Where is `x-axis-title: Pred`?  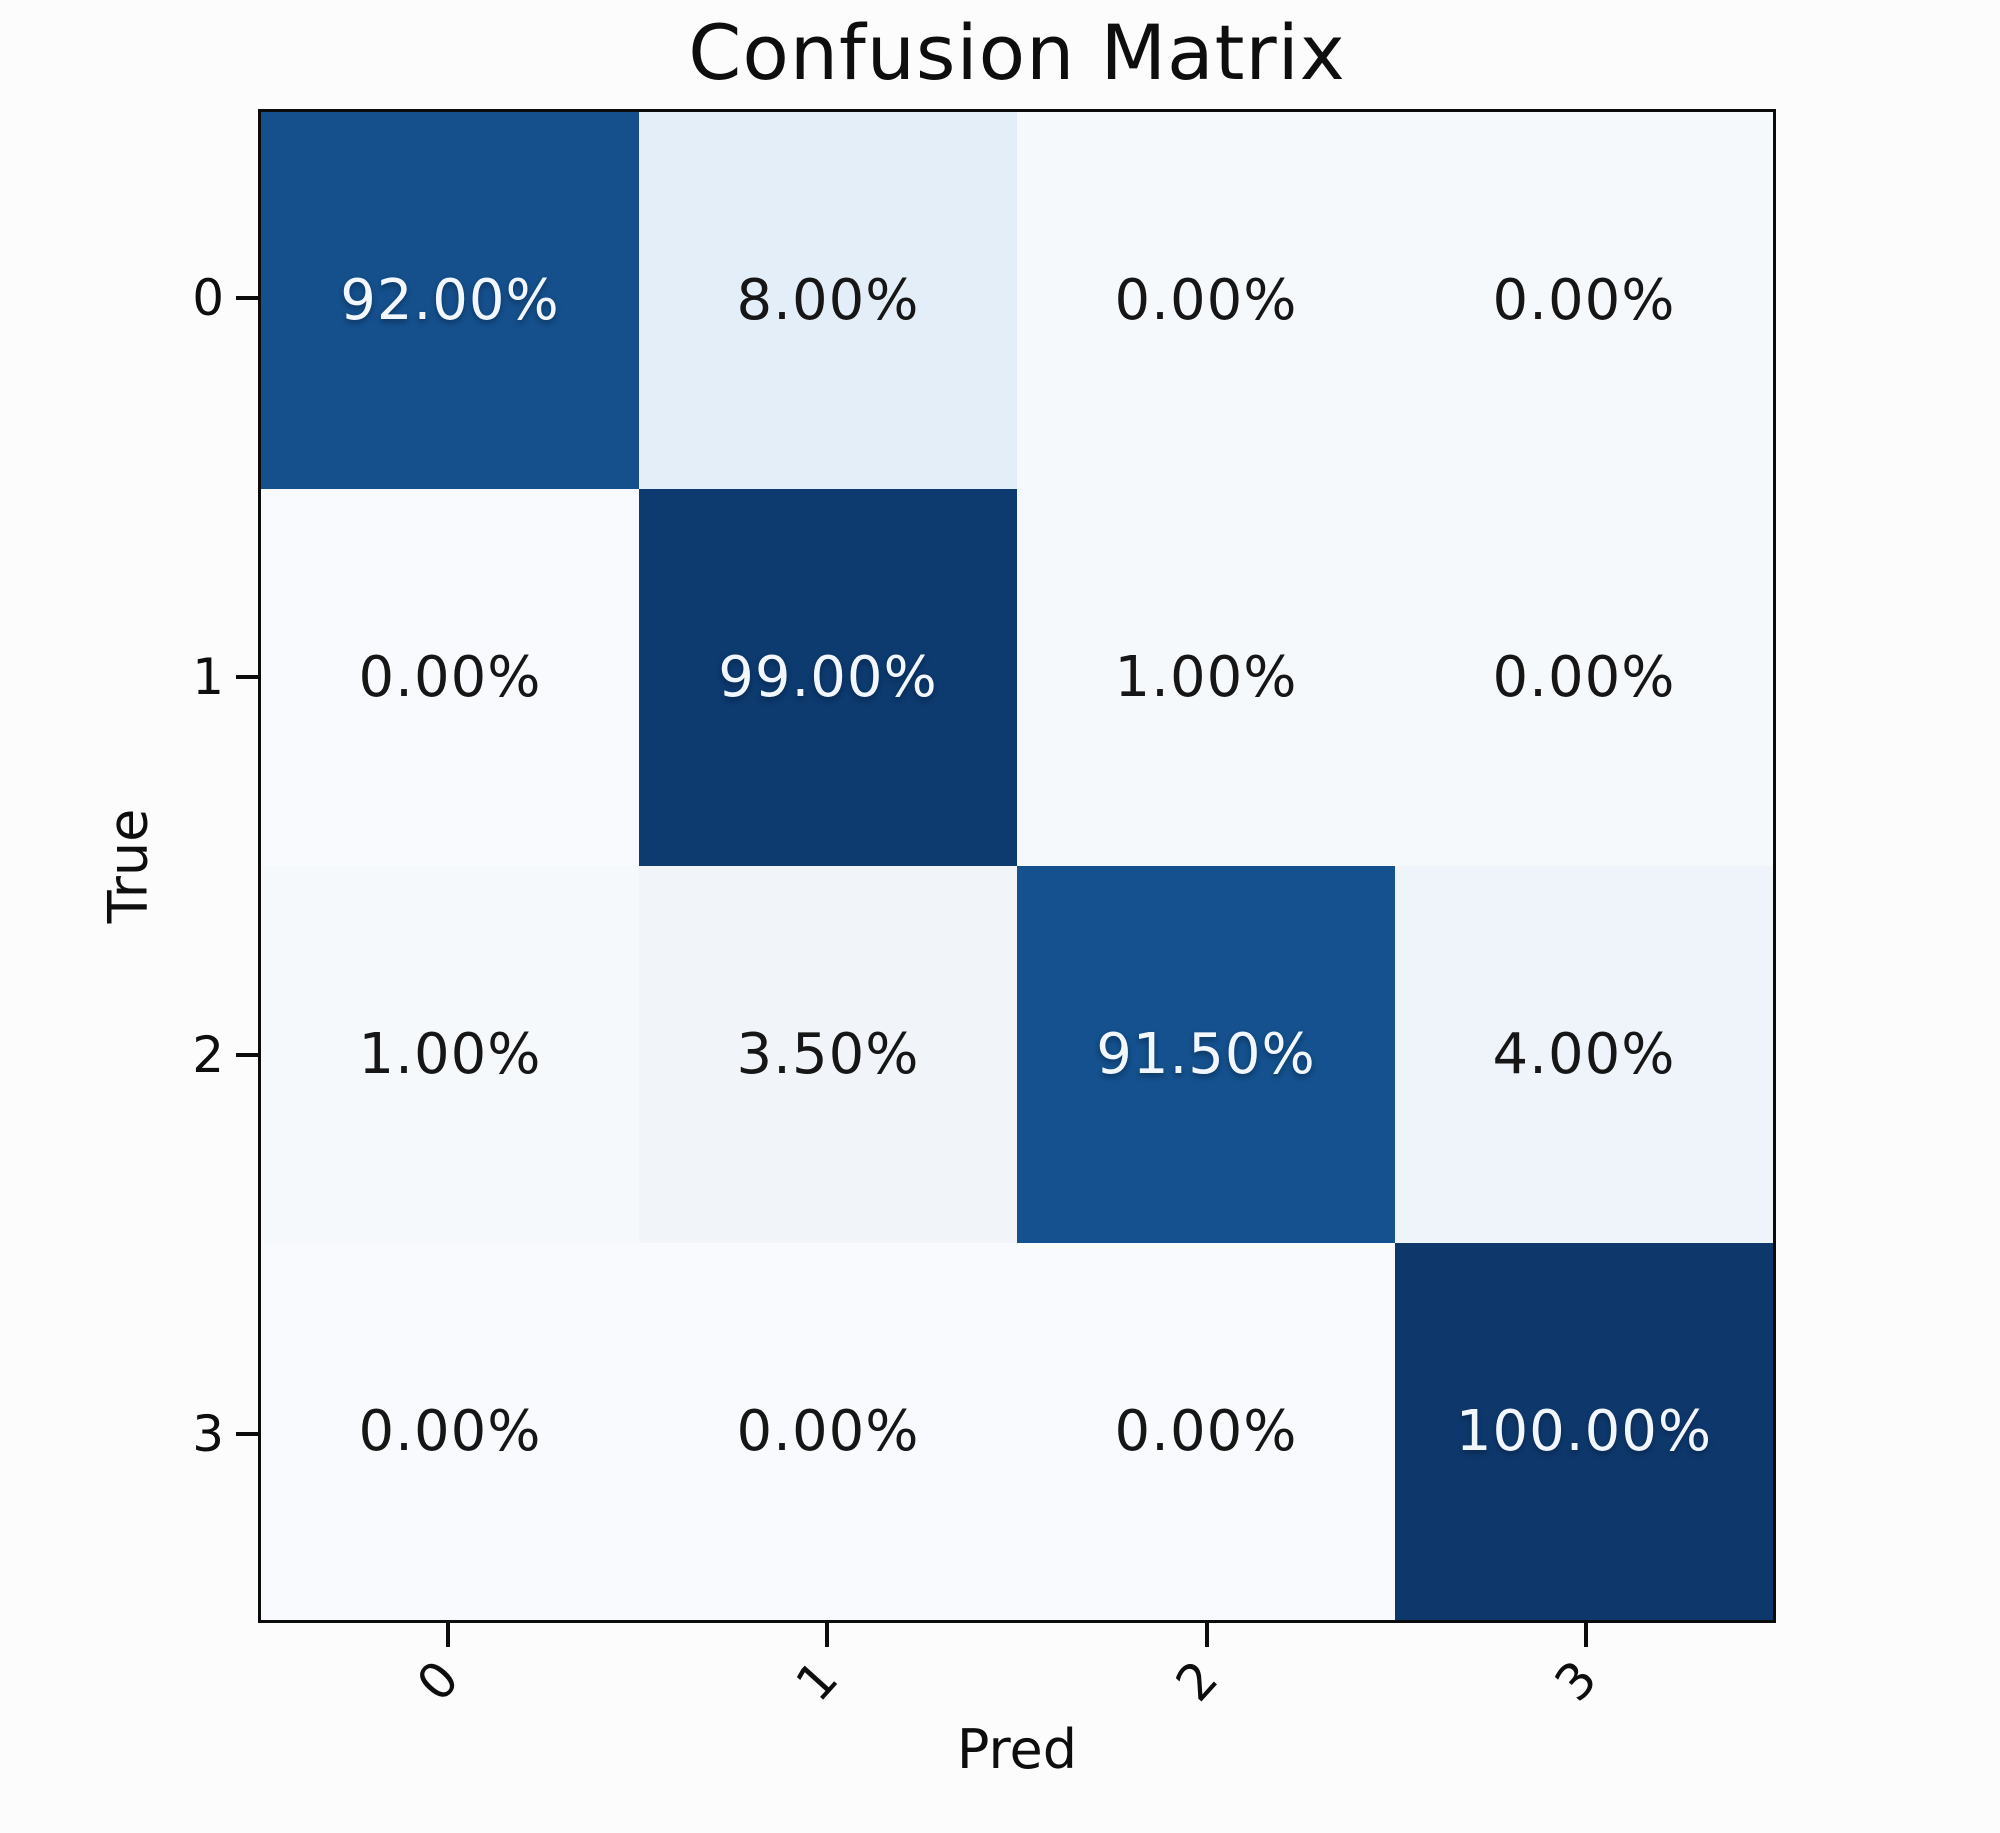 x-axis-title: Pred is located at coordinates (1017, 1749).